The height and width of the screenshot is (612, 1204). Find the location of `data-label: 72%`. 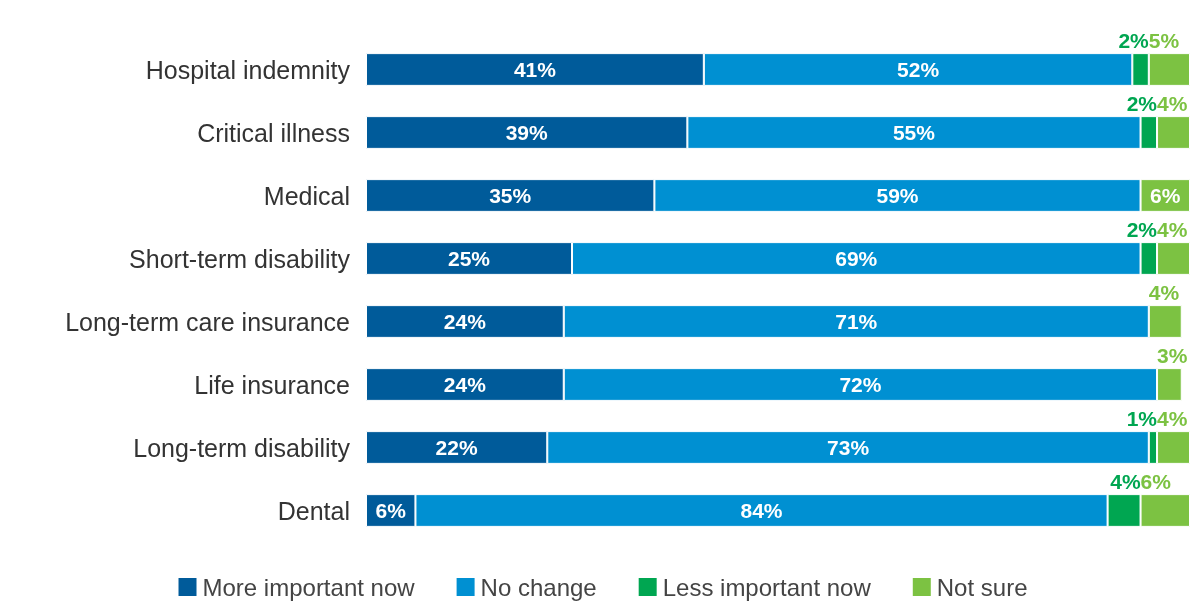

data-label: 72% is located at coordinates (860, 384).